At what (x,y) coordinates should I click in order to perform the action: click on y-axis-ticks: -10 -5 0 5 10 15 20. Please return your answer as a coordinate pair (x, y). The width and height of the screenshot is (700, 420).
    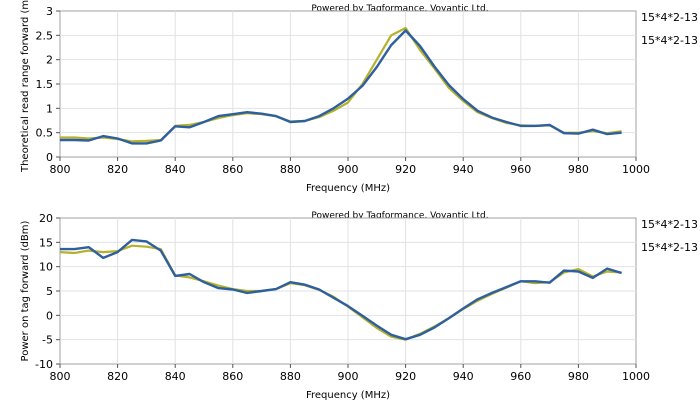
    Looking at the image, I should click on (47, 291).